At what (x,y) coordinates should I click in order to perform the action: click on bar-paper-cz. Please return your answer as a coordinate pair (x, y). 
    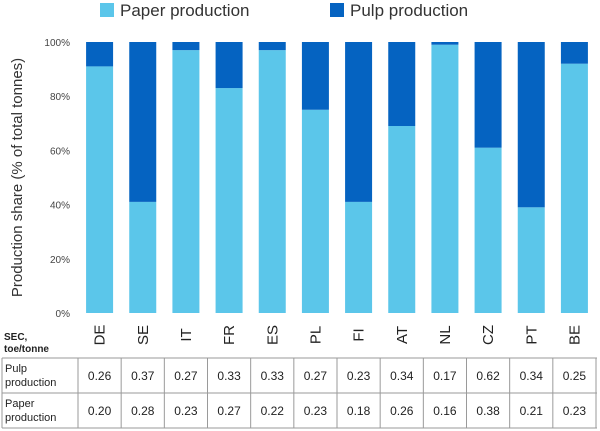
    Looking at the image, I should click on (488, 230).